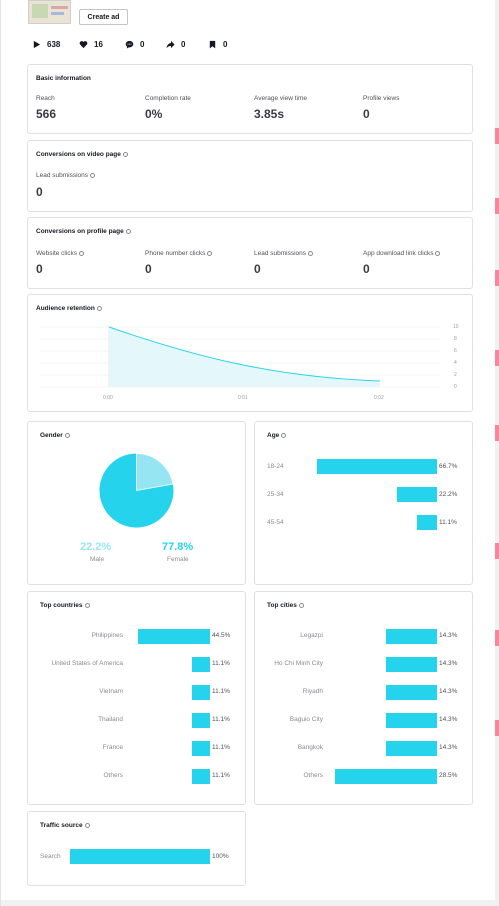 This screenshot has height=906, width=499. I want to click on male-slice, so click(155, 472).